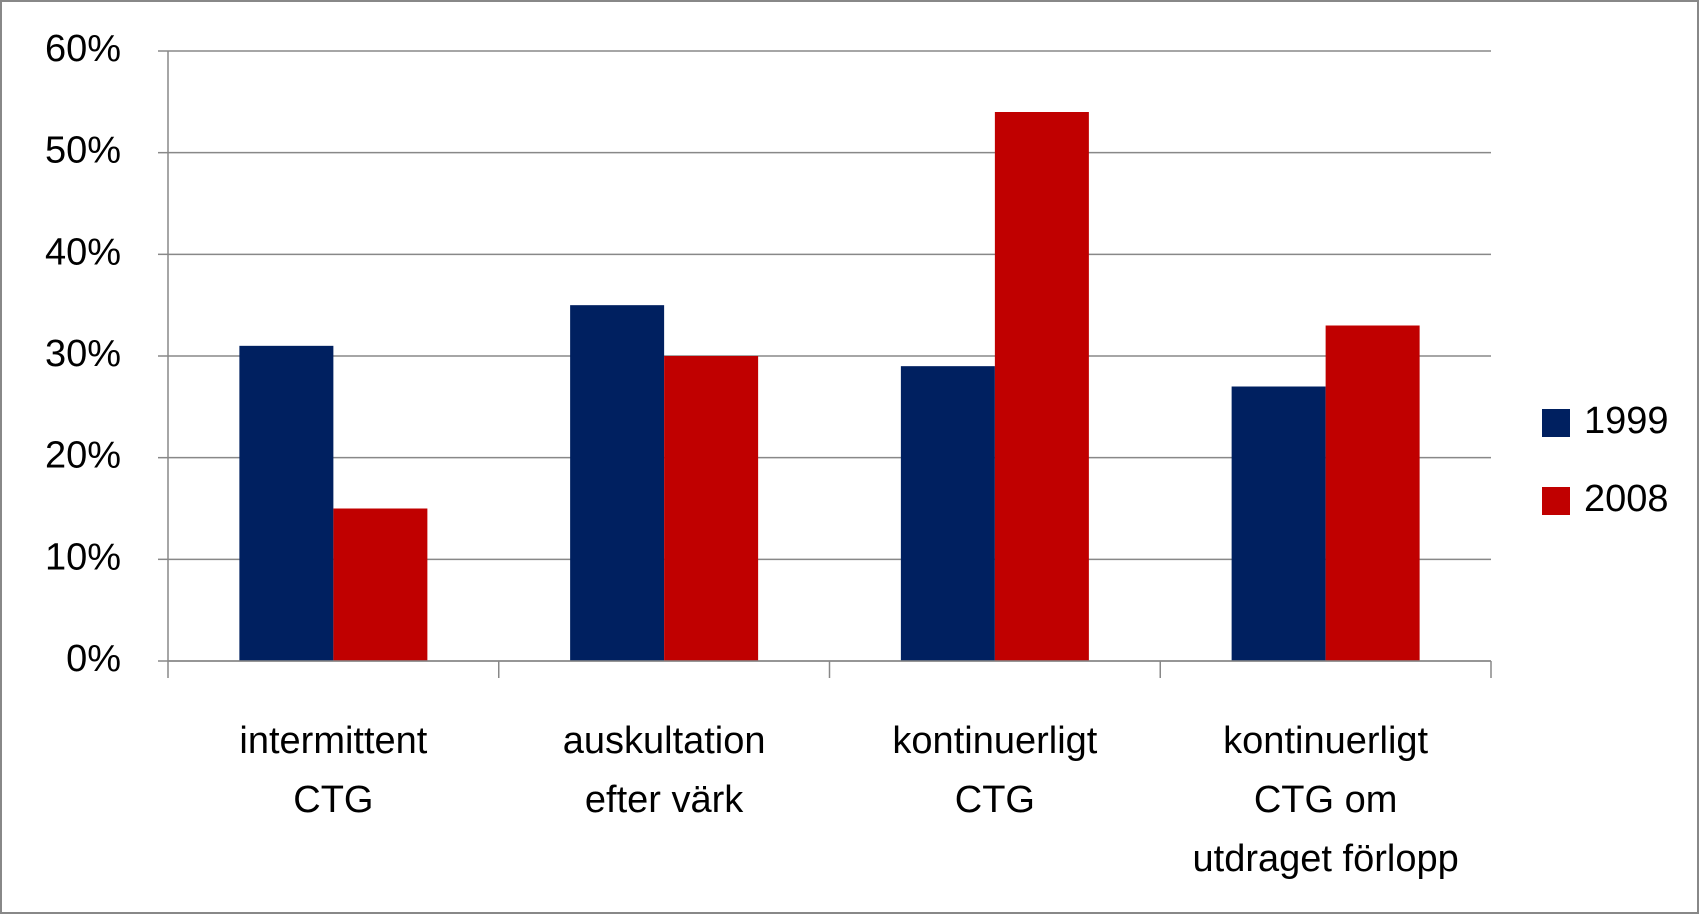 The width and height of the screenshot is (1700, 915). What do you see at coordinates (1326, 859) in the screenshot?
I see `x-tick-label: utdraget förlopp` at bounding box center [1326, 859].